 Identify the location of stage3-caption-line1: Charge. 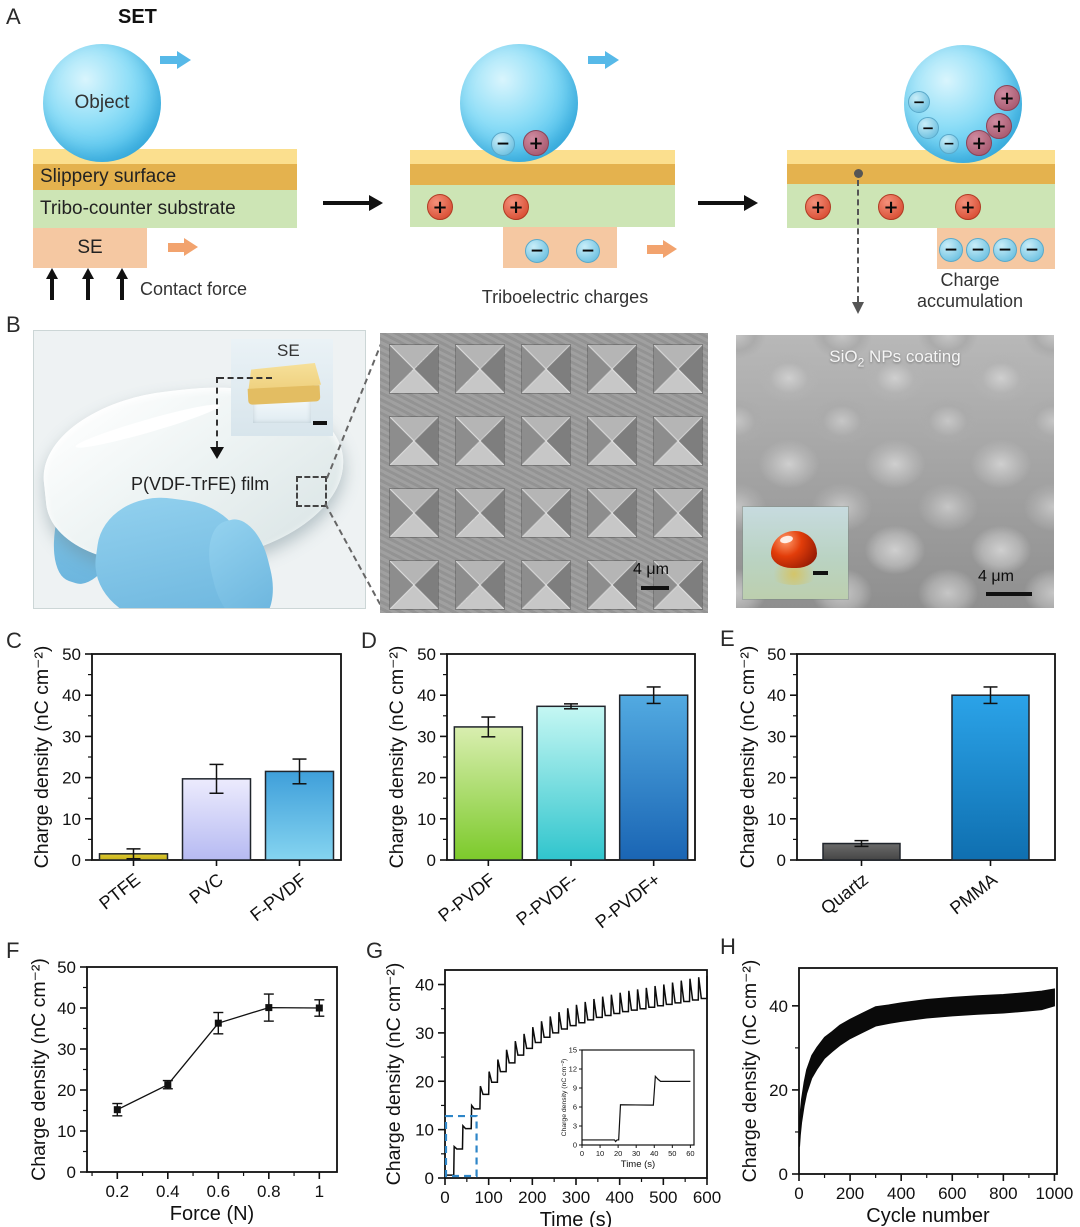
(970, 280).